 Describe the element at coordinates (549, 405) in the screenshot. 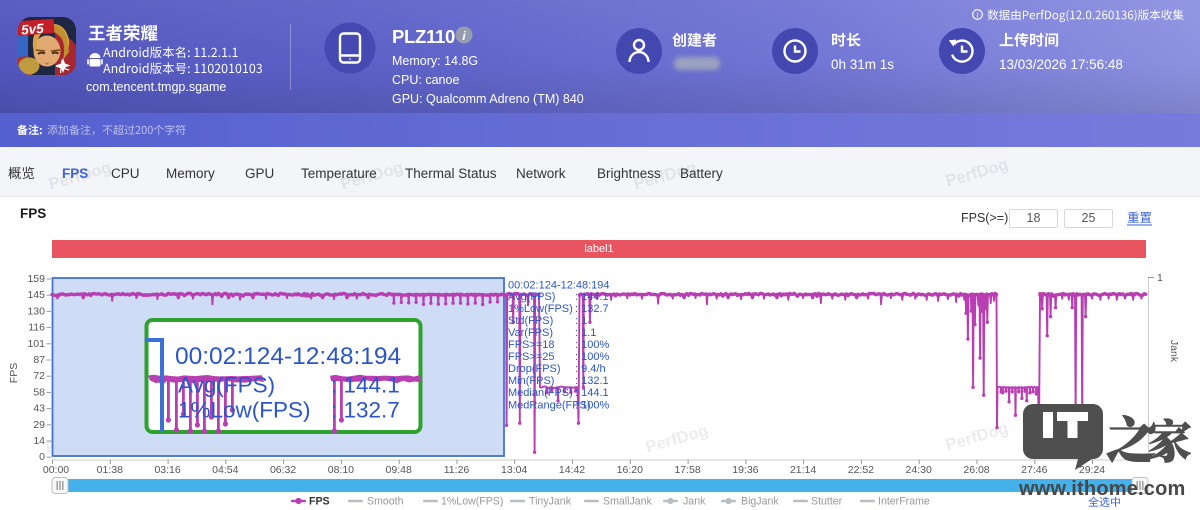

I see `svg-text: MedRange(FPS)` at that location.